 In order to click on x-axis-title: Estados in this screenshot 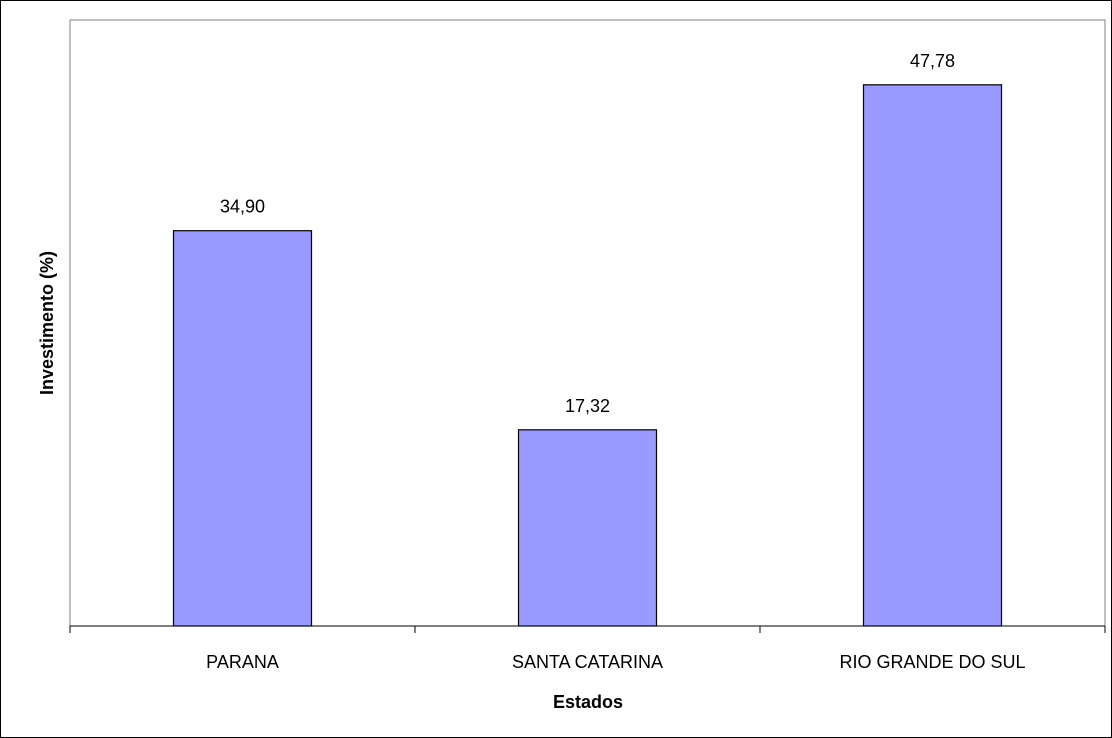, I will do `click(588, 702)`.